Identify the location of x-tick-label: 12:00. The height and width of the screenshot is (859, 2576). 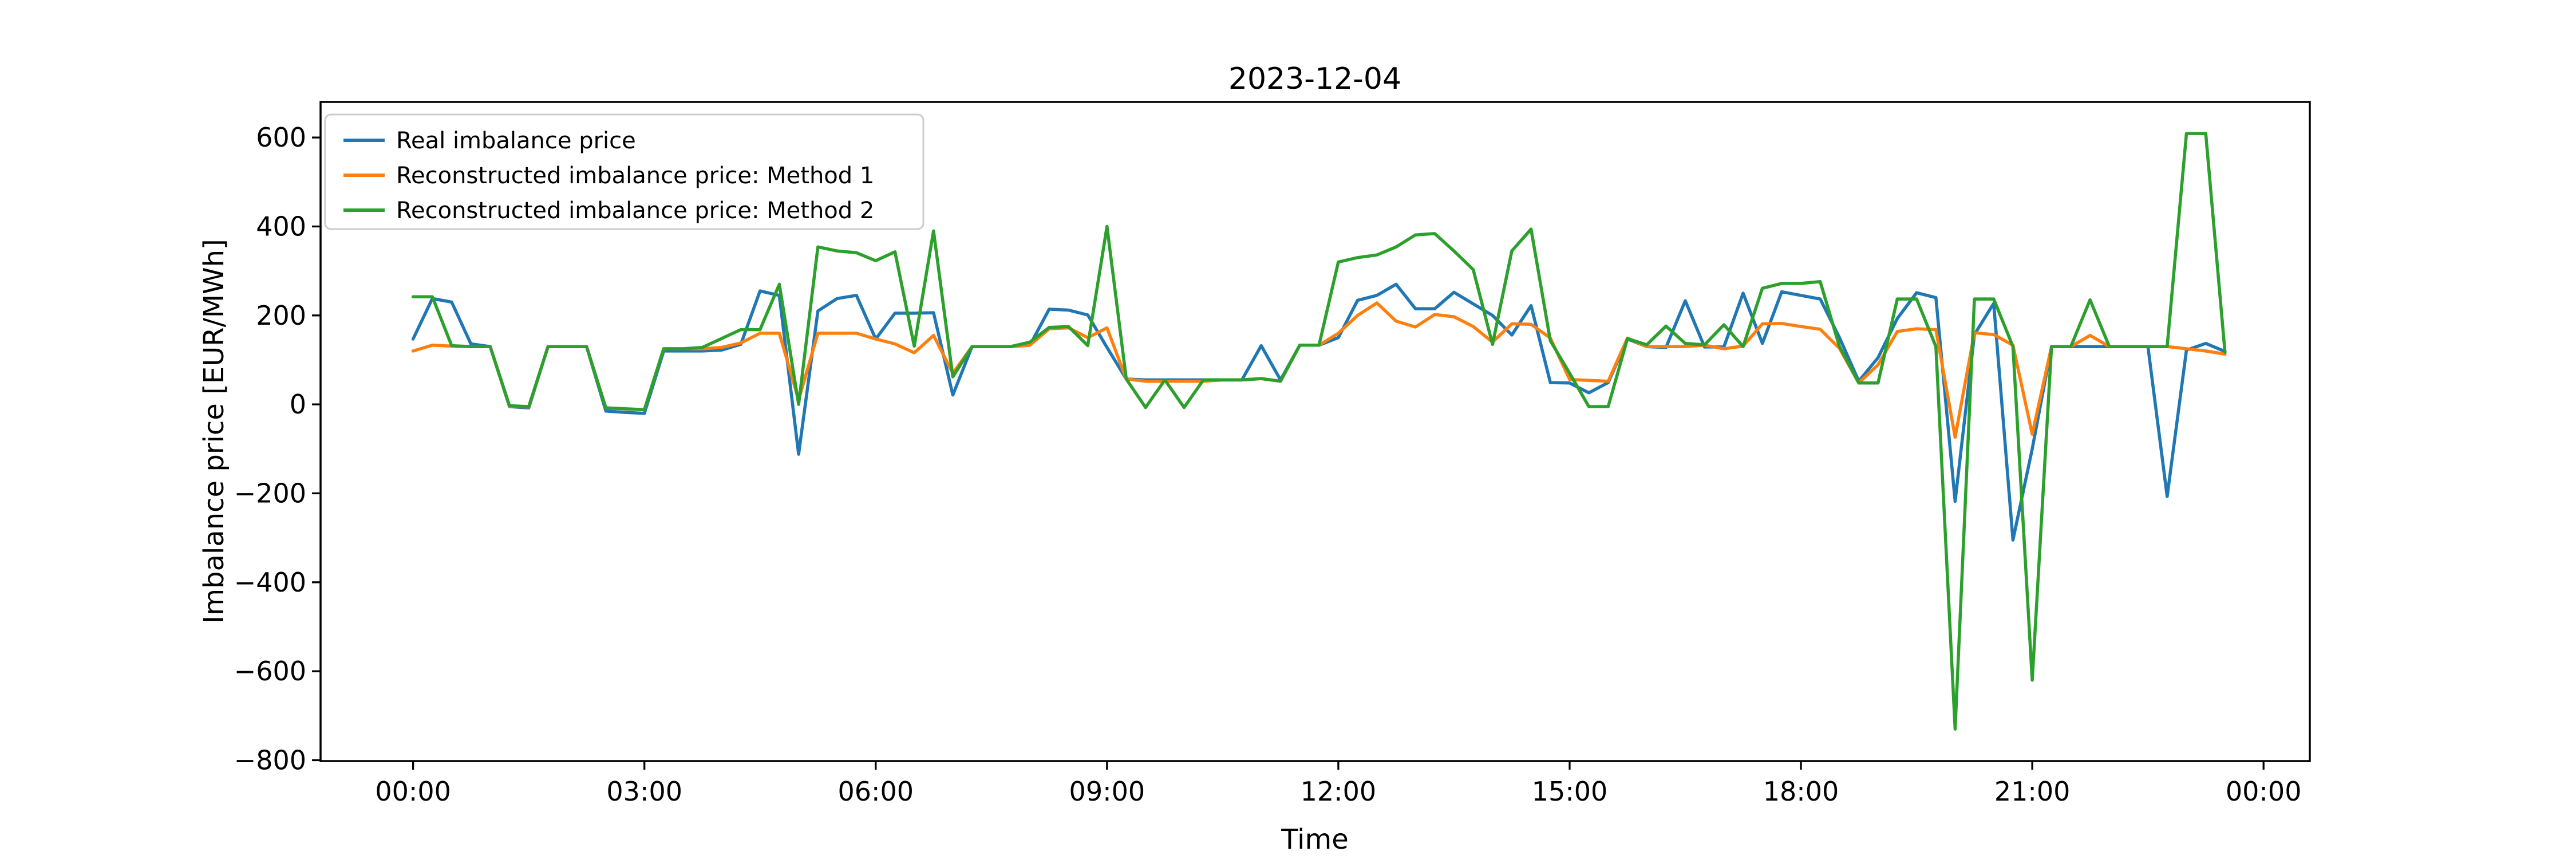
(1339, 791).